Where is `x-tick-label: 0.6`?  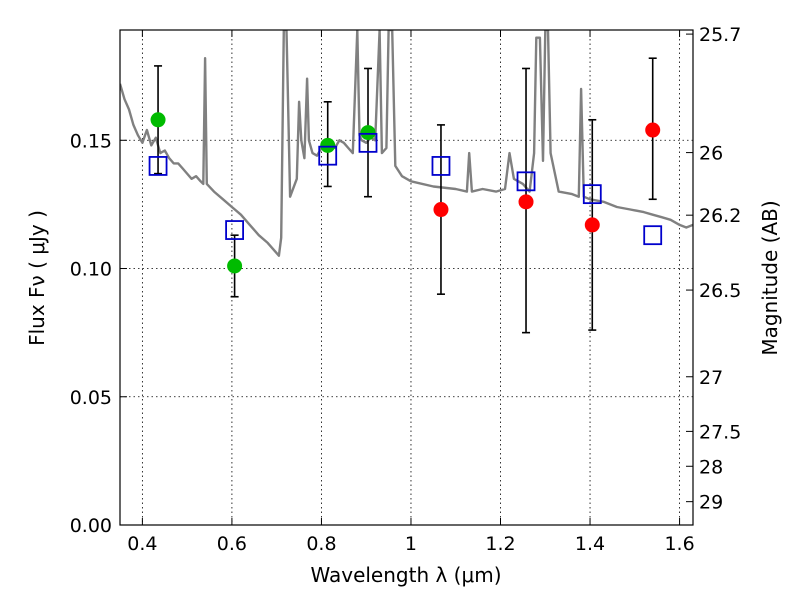
x-tick-label: 0.6 is located at coordinates (232, 544).